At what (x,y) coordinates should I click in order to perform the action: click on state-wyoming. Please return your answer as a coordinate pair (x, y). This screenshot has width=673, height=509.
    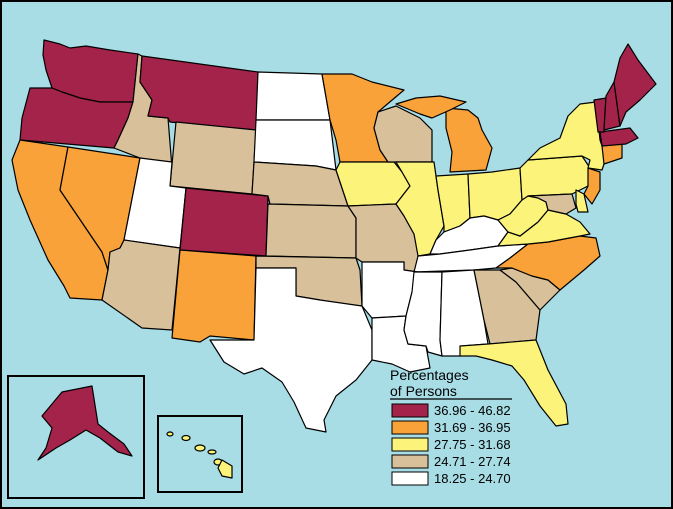
    Looking at the image, I should click on (213, 158).